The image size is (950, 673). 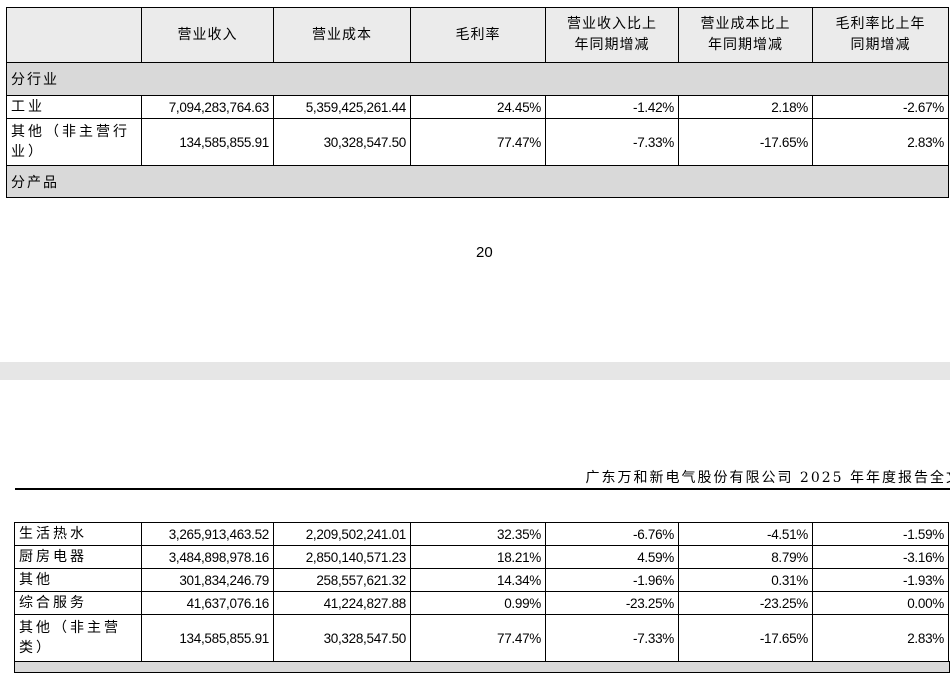 I want to click on header-cell: 营业成本, so click(x=342, y=35).